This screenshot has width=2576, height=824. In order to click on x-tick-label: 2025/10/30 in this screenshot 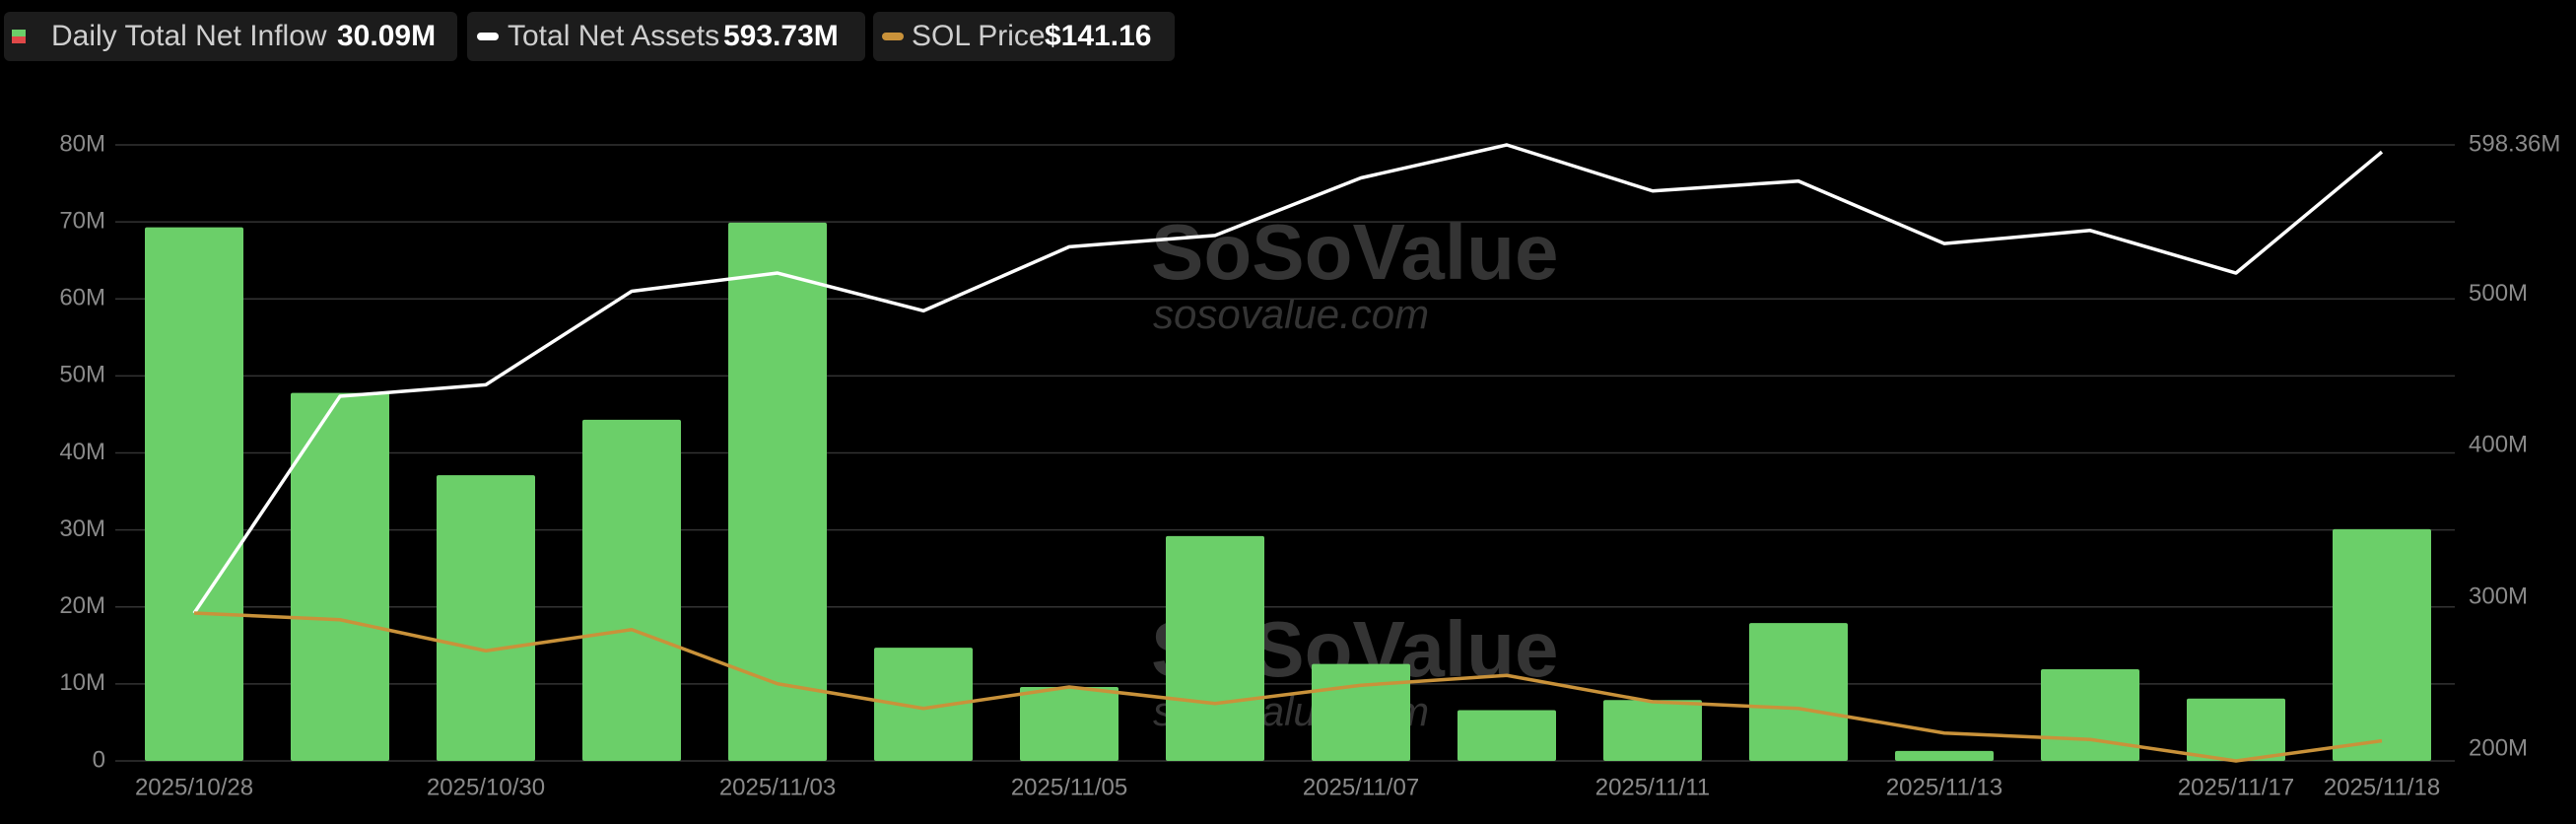, I will do `click(486, 787)`.